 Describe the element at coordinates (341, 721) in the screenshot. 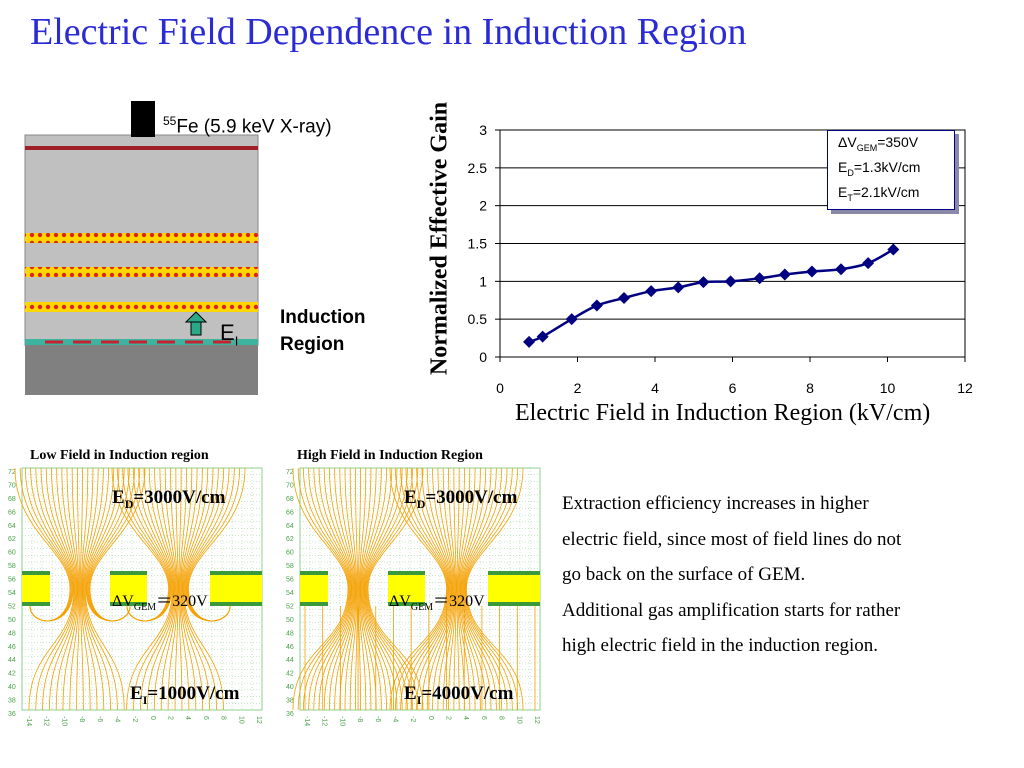

I see `field-x-tick-label: -10` at that location.